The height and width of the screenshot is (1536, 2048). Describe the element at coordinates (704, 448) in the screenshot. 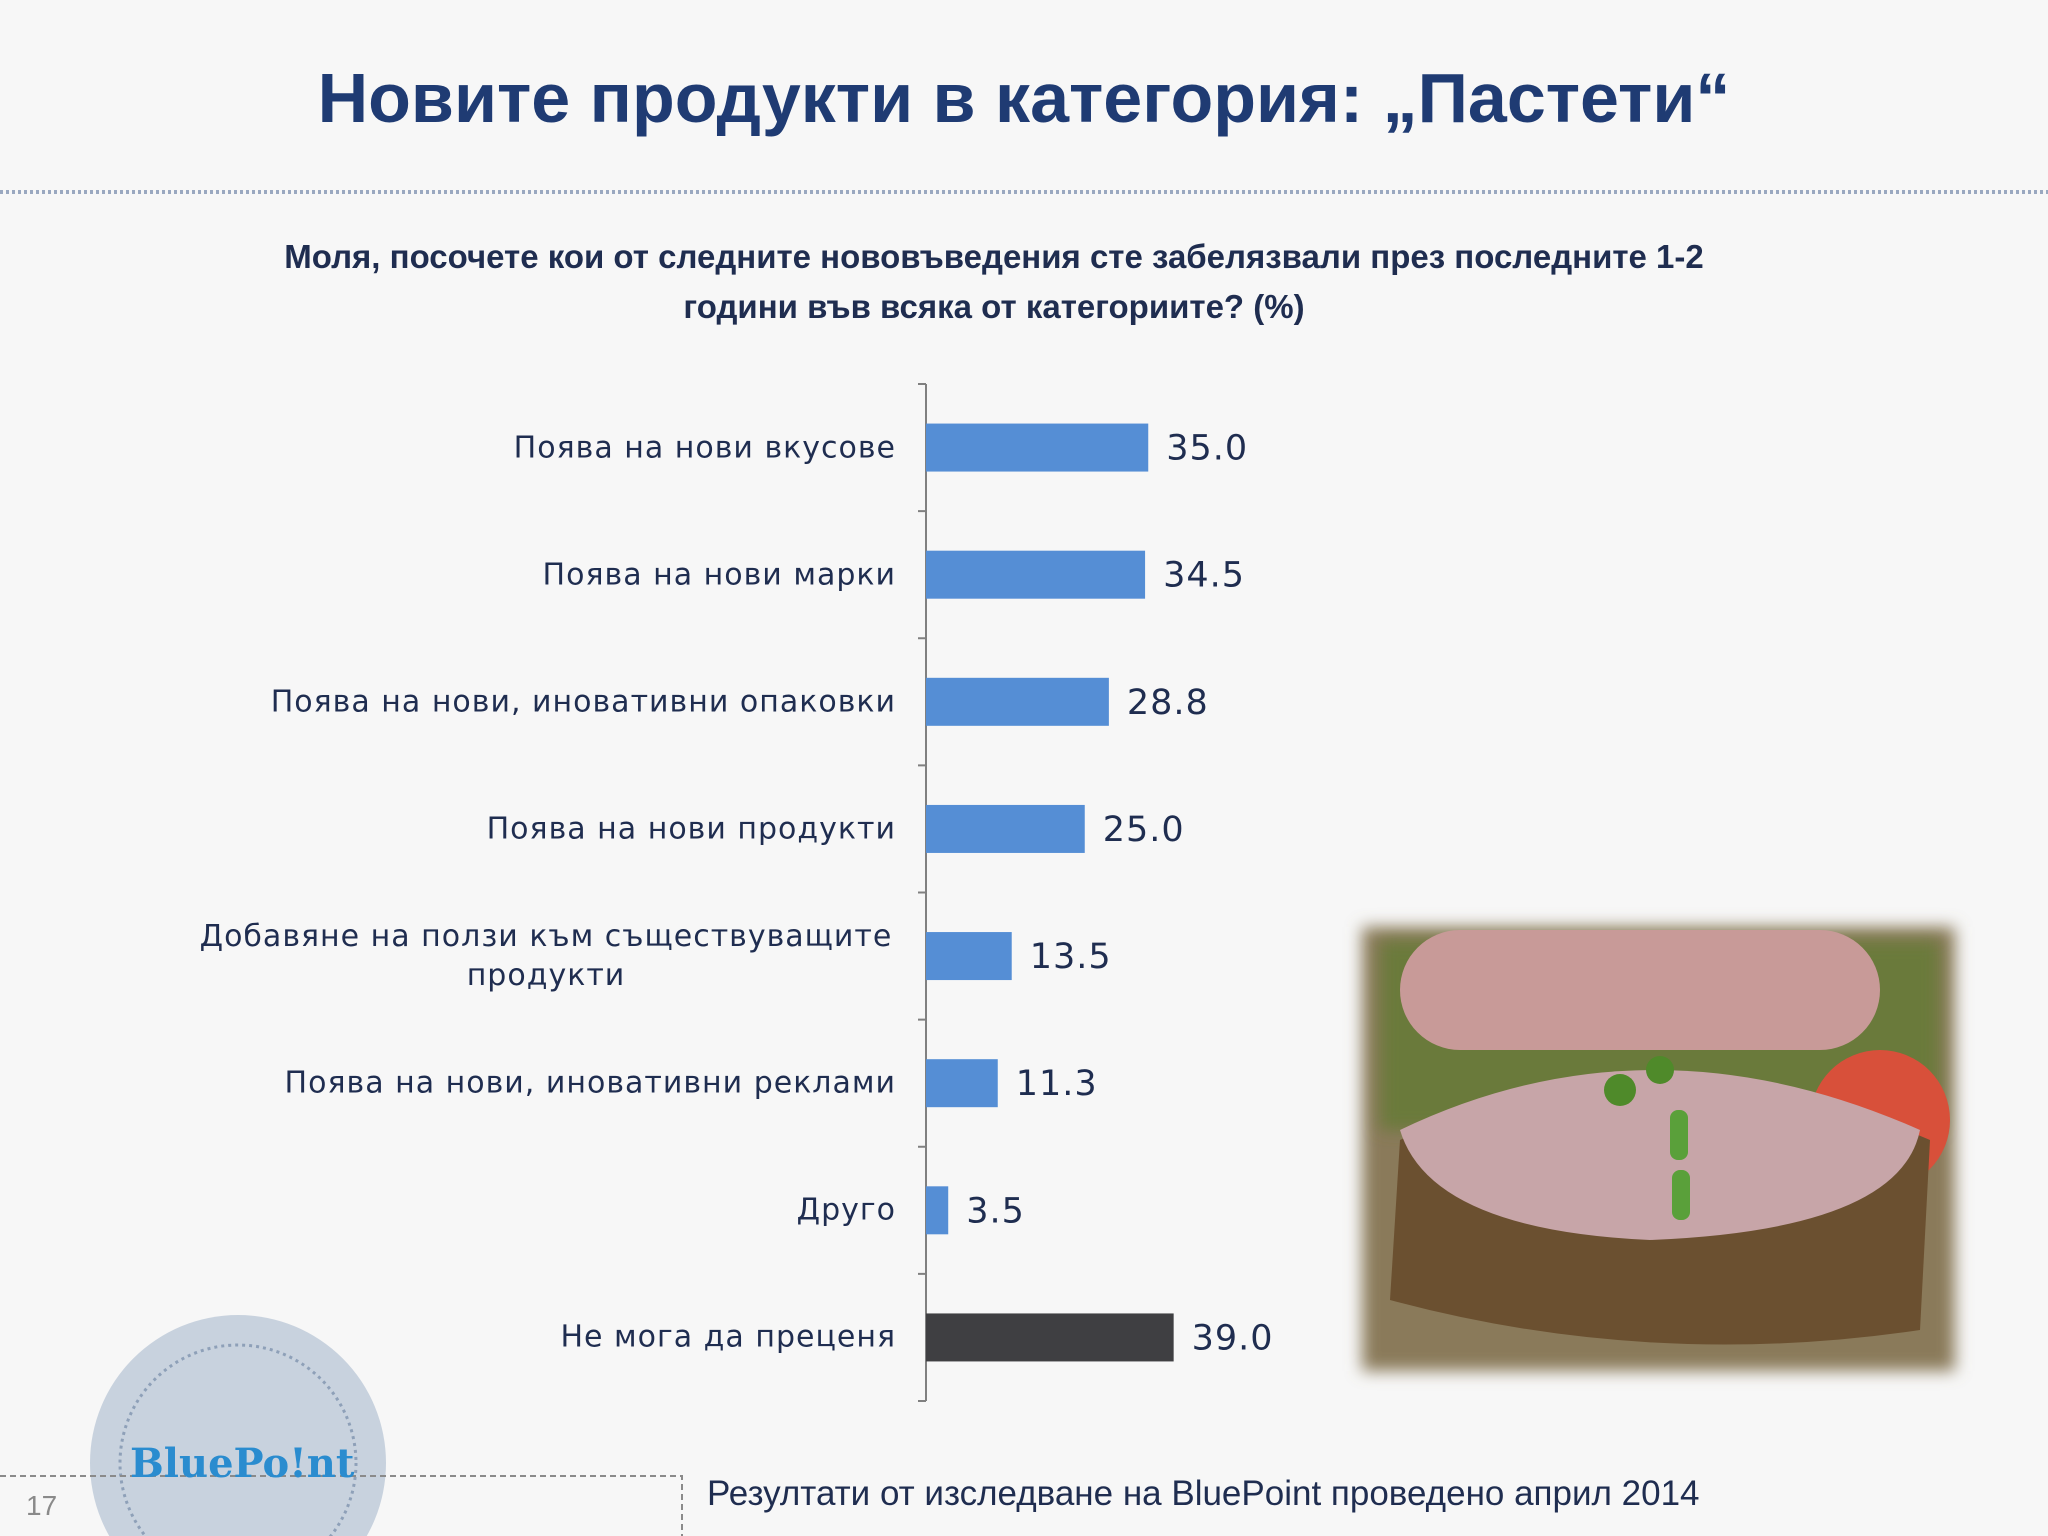

I see `category-label: Поява на нови вкусове` at that location.